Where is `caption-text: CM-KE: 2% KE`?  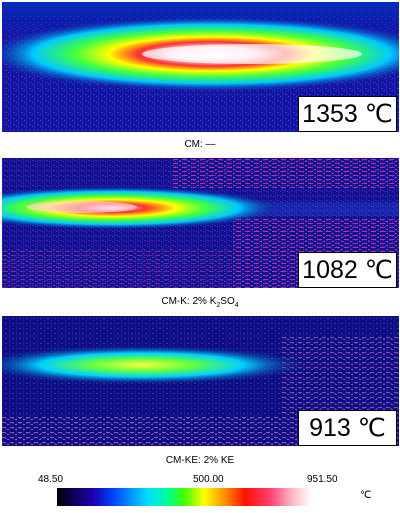 caption-text: CM-KE: 2% KE is located at coordinates (200, 460).